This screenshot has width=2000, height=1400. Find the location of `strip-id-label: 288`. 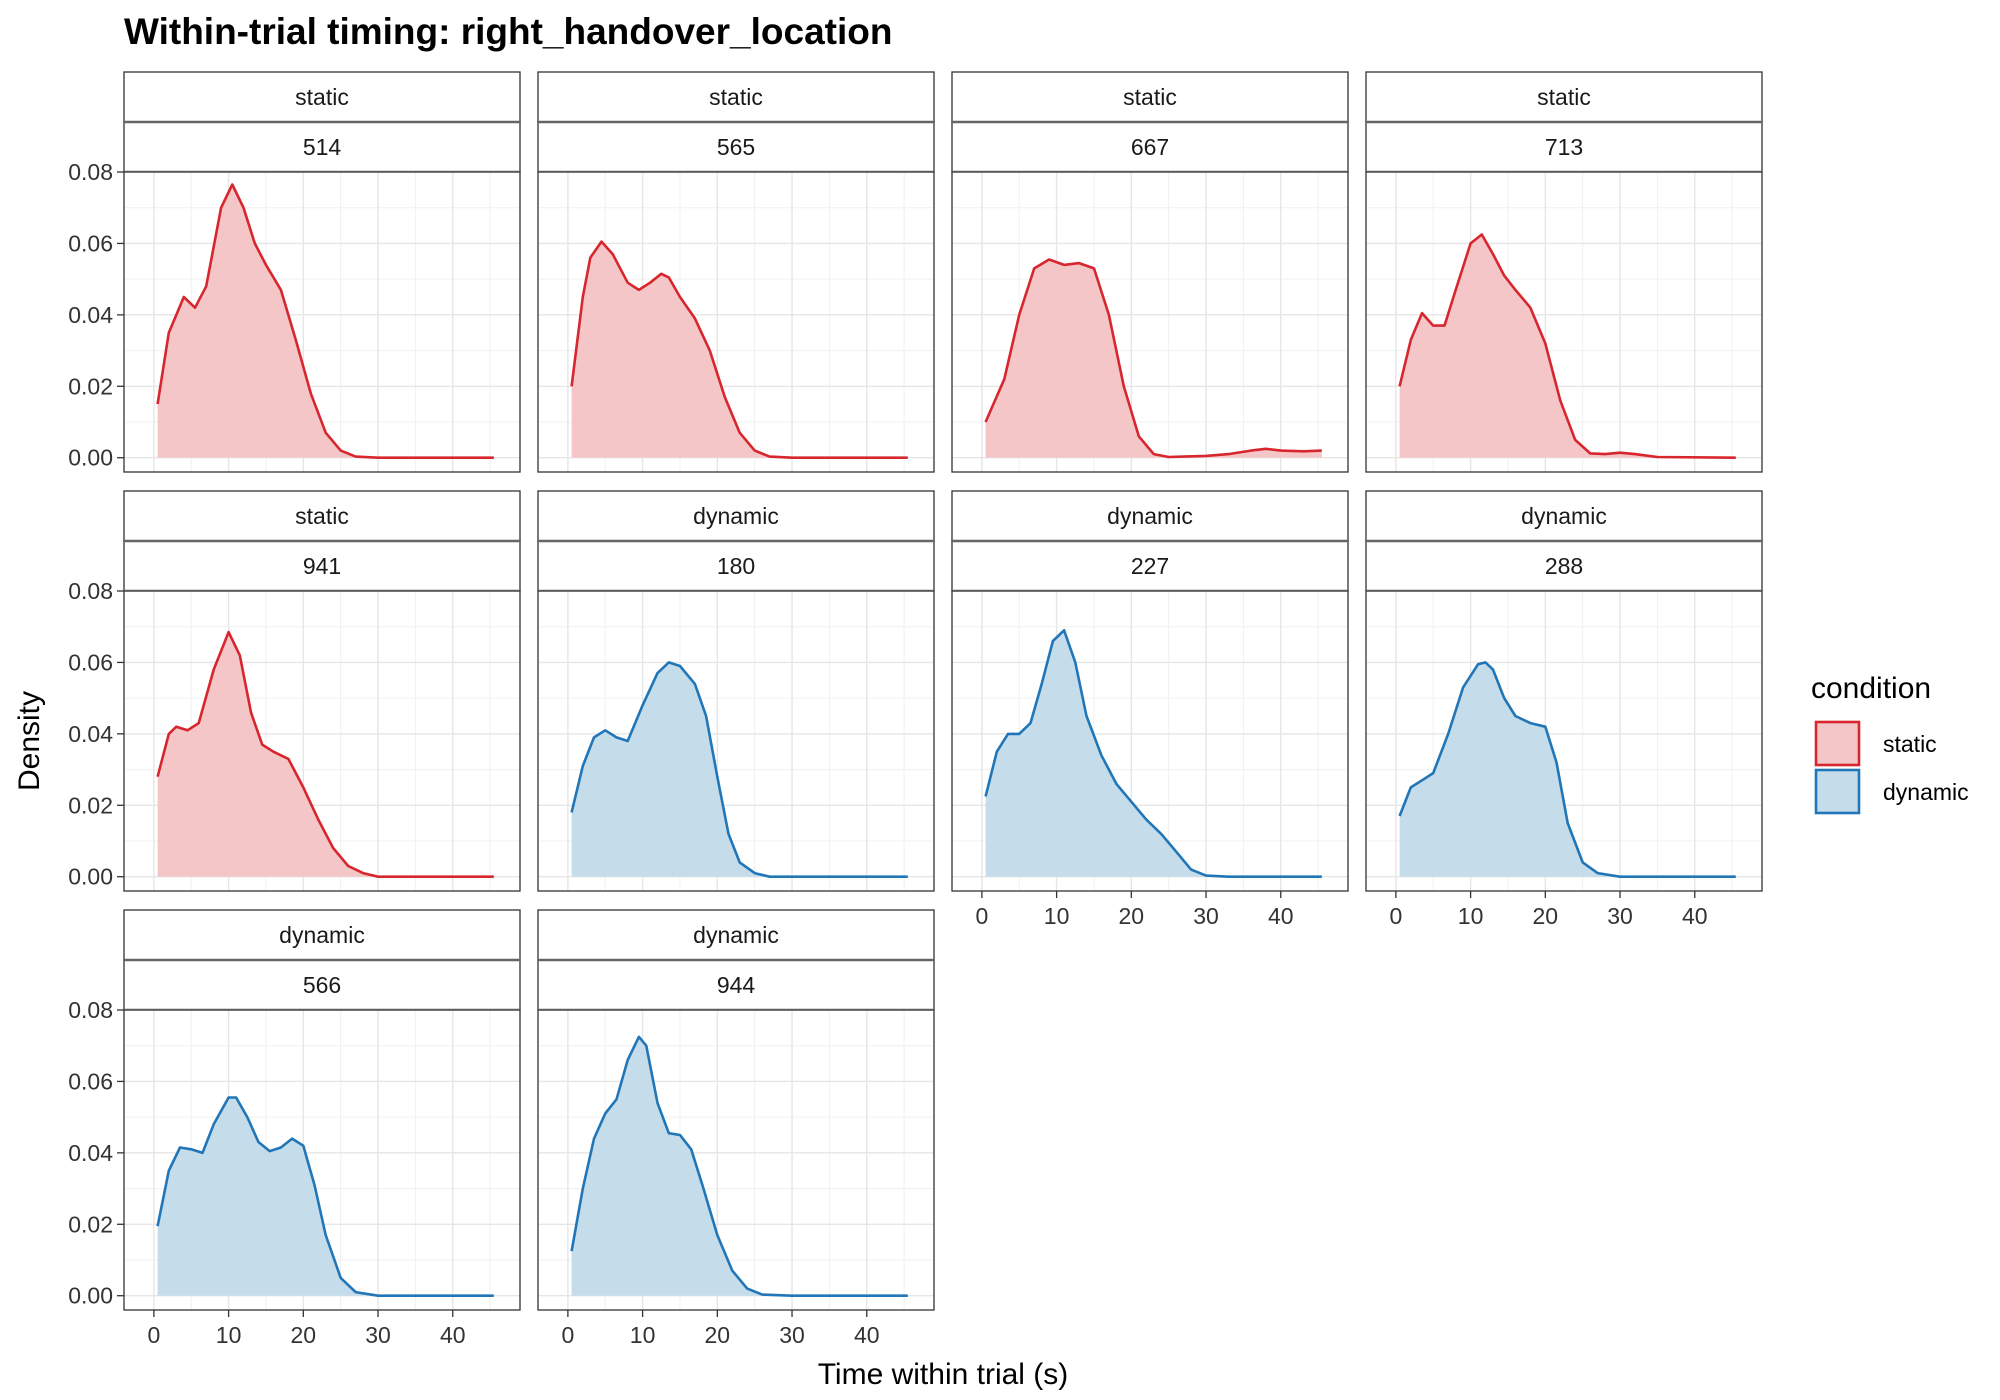

strip-id-label: 288 is located at coordinates (1564, 566).